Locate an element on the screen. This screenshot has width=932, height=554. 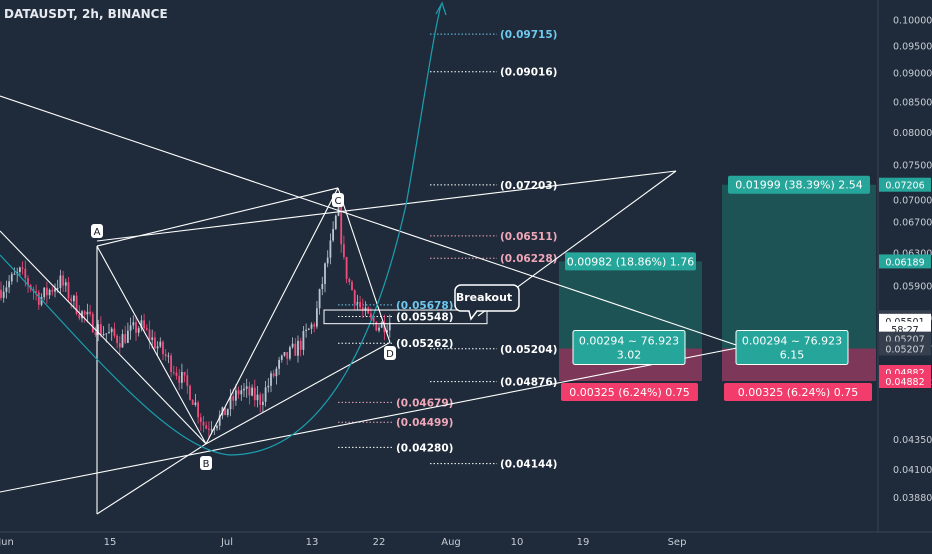
time-axis-bg is located at coordinates (466, 541).